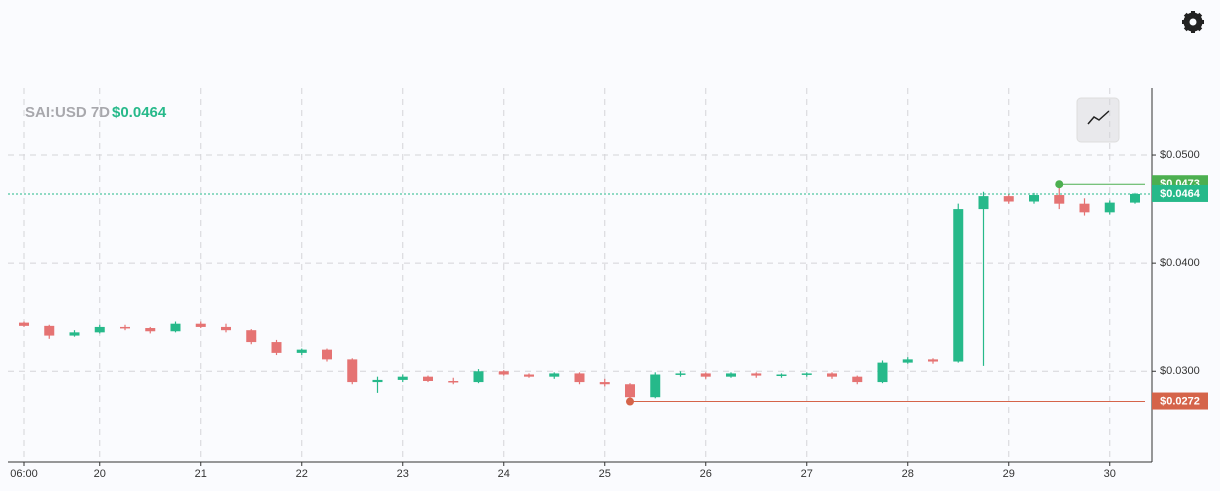 The height and width of the screenshot is (491, 1220). Describe the element at coordinates (1009, 474) in the screenshot. I see `x-tick-label: 29` at that location.